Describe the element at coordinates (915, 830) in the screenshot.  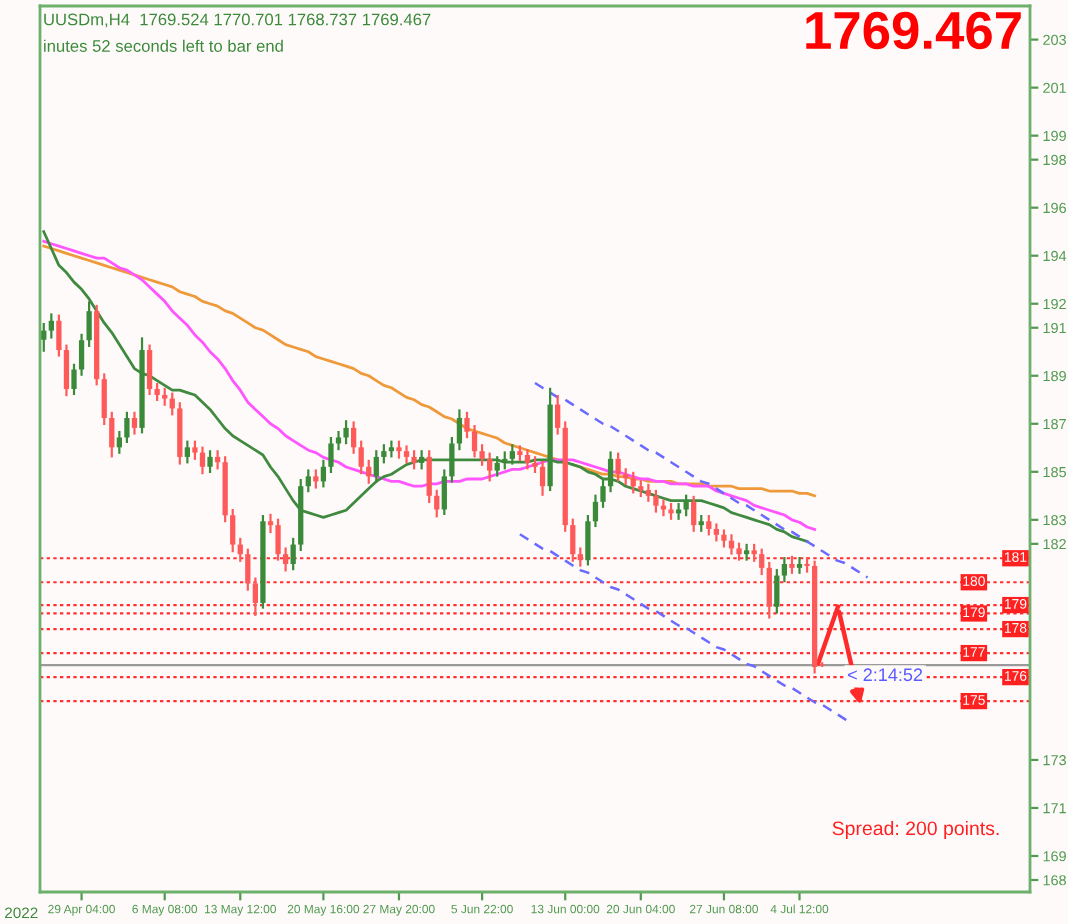
I see `annotation: Spread: 200 points.` at that location.